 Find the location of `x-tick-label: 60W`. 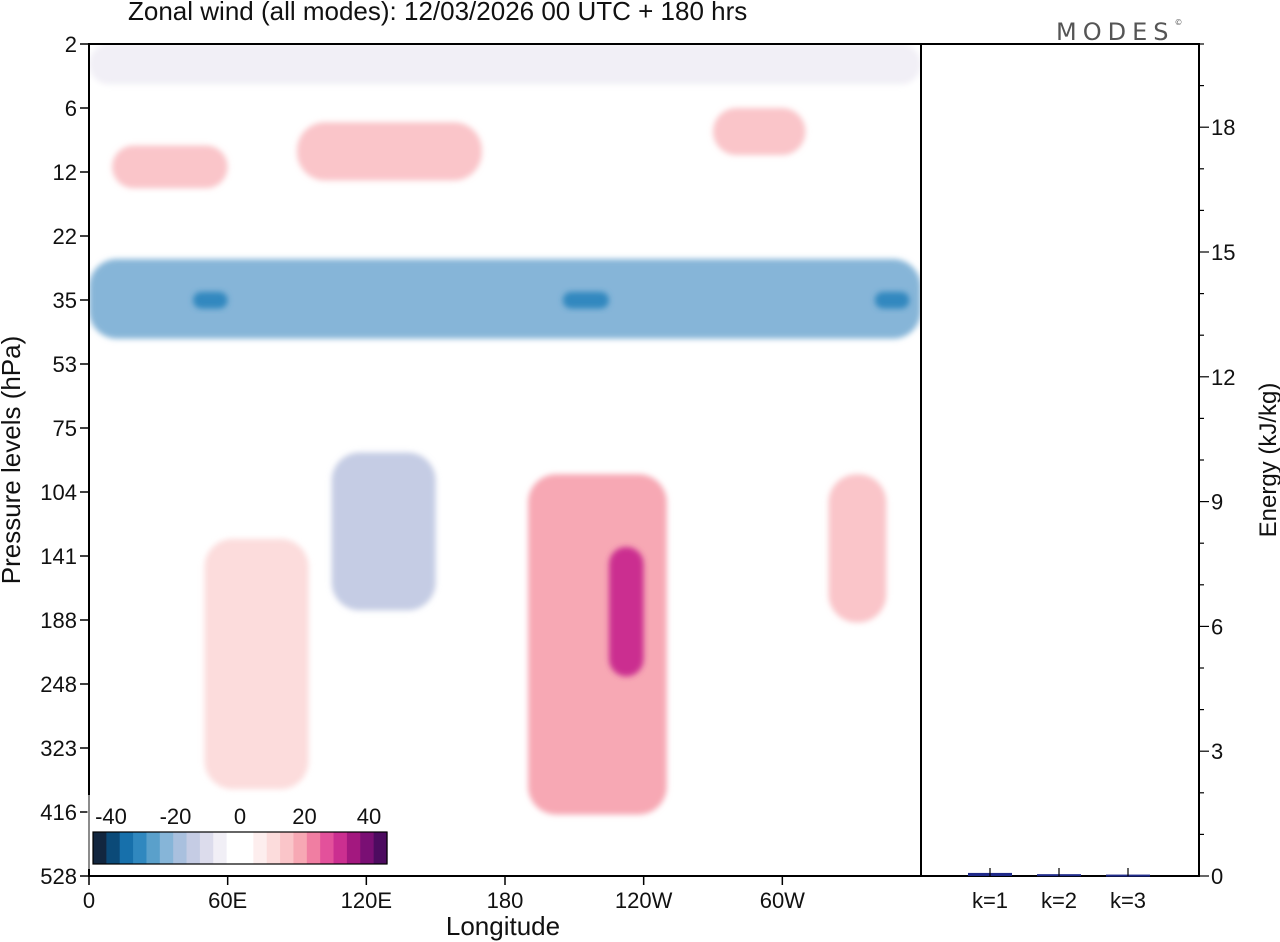

x-tick-label: 60W is located at coordinates (782, 900).